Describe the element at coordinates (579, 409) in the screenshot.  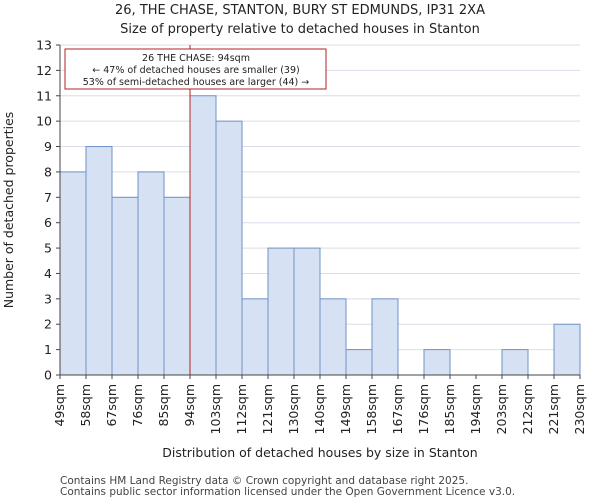
I see `x-tick-label: 230sqm` at that location.